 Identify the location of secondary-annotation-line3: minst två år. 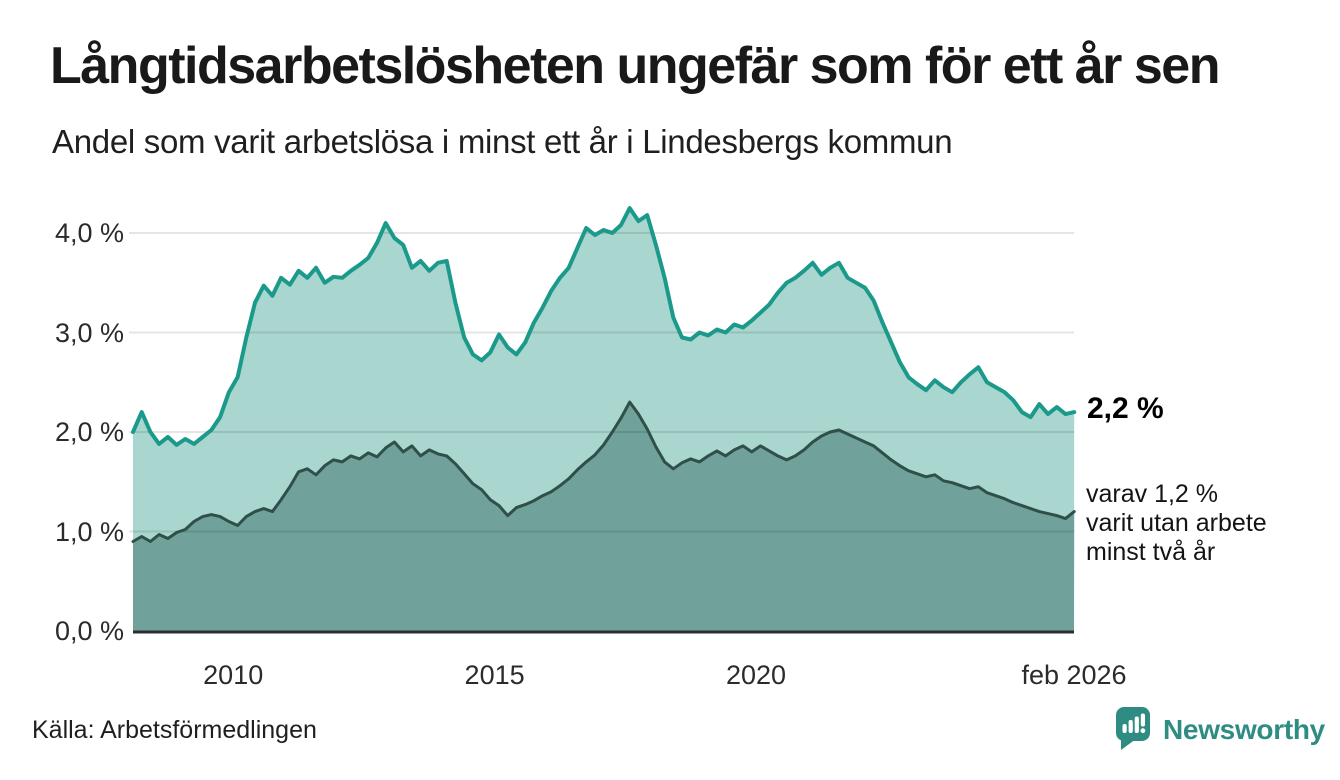
(1151, 552).